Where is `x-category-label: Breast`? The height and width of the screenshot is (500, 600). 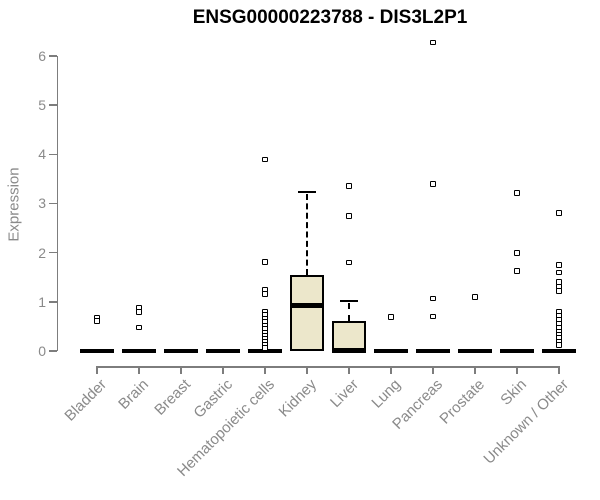 x-category-label: Breast is located at coordinates (173, 397).